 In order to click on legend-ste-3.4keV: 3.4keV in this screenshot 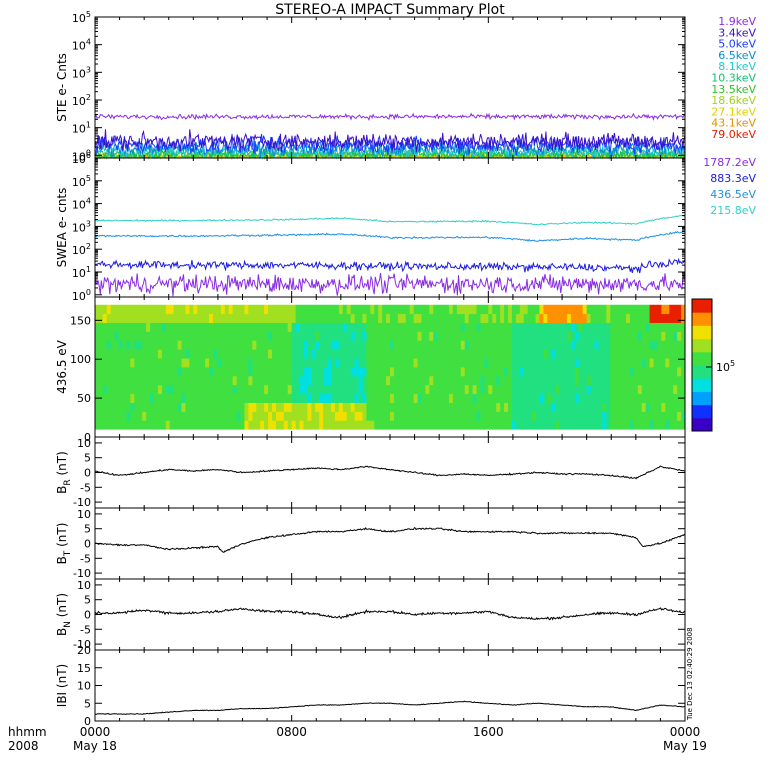, I will do `click(737, 32)`.